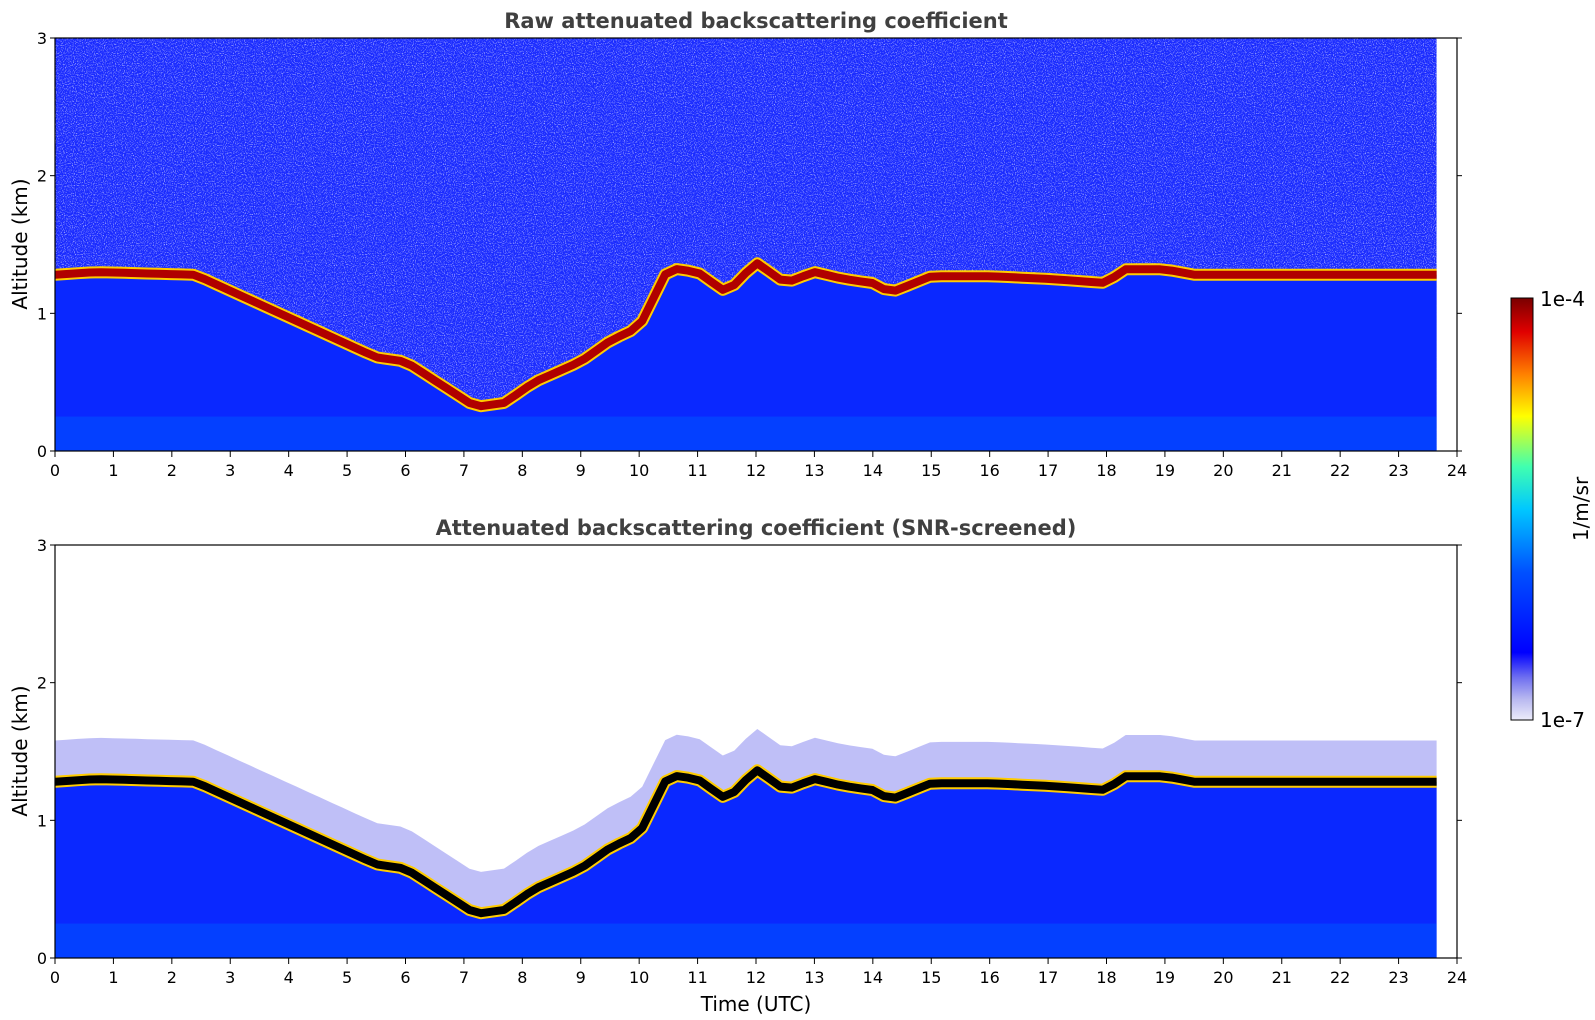 The width and height of the screenshot is (1595, 1020). Describe the element at coordinates (289, 470) in the screenshot. I see `panel1-x-tick-label: 4` at that location.